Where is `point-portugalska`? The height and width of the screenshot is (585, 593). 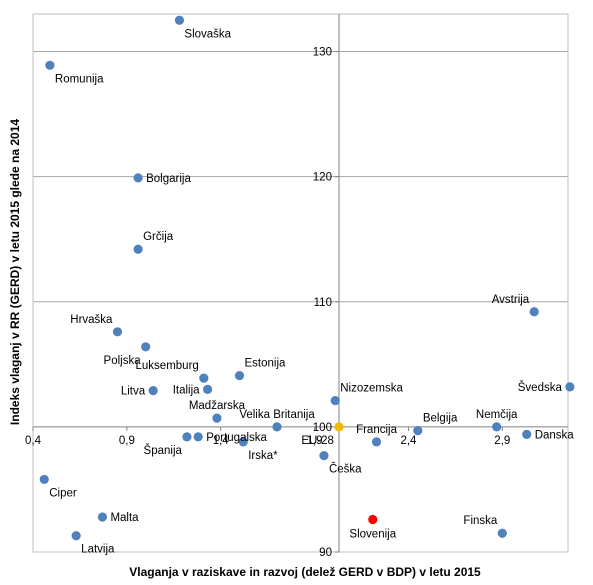
point-portugalska is located at coordinates (198, 437).